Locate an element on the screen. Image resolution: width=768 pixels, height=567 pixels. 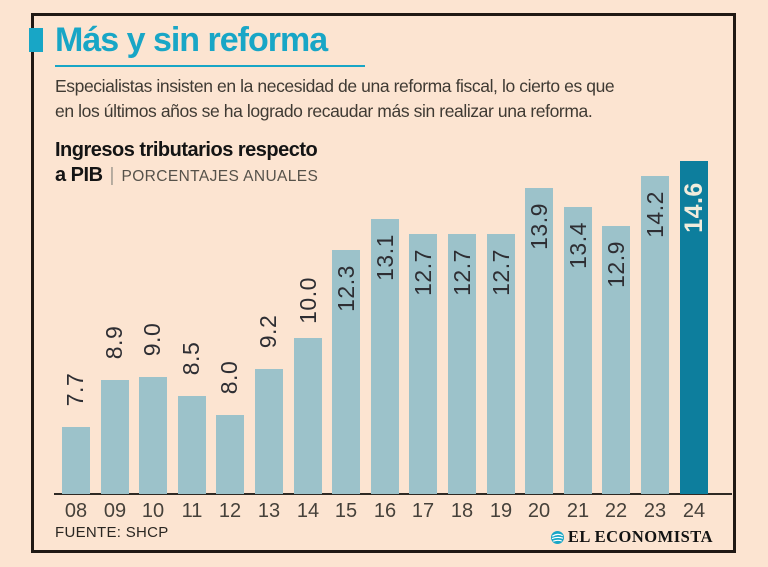
x-axis-label: 11 is located at coordinates (192, 511).